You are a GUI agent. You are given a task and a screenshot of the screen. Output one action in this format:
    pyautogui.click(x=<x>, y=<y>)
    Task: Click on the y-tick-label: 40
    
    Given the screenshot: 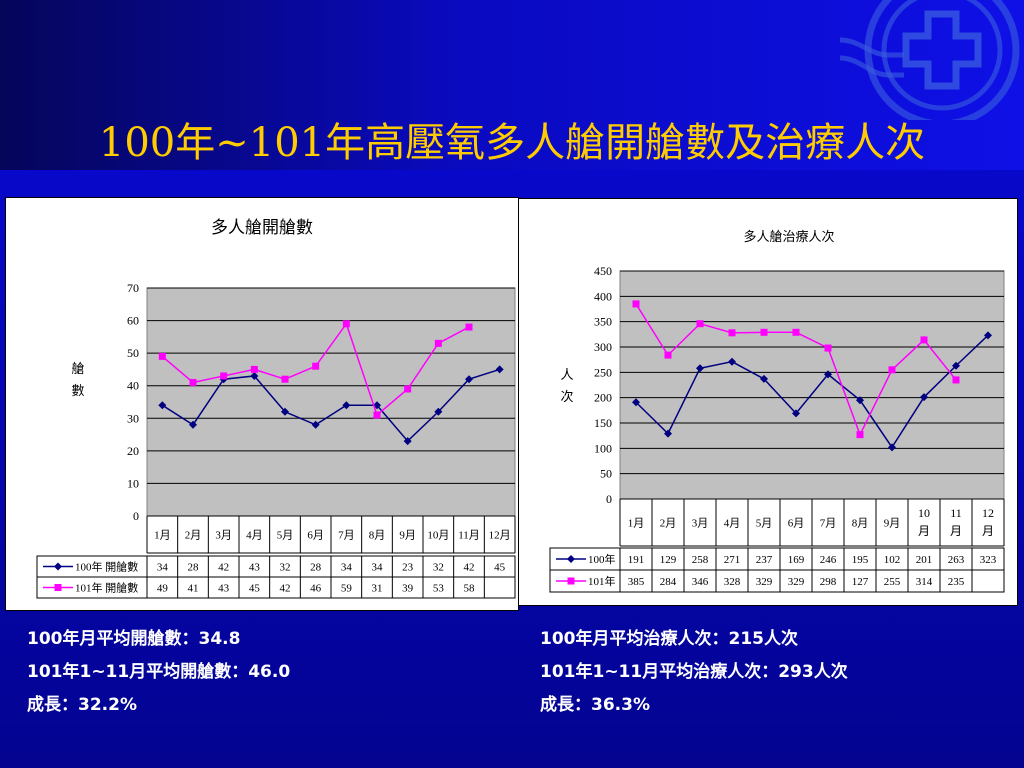 What is the action you would take?
    pyautogui.click(x=133, y=386)
    